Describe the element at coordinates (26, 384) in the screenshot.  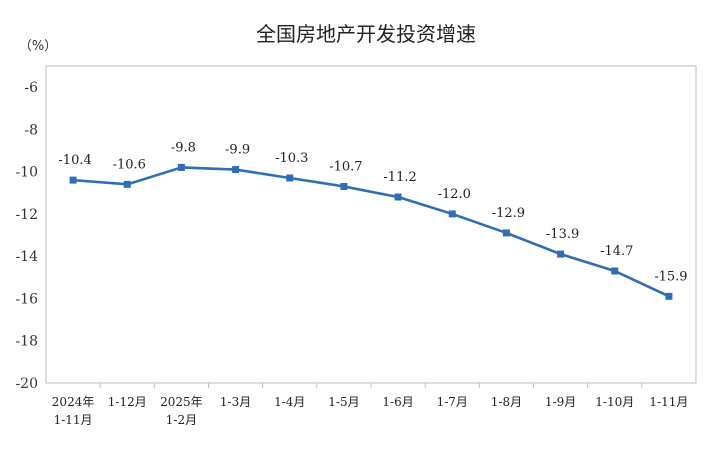
I see `y-tick-label: -20` at that location.